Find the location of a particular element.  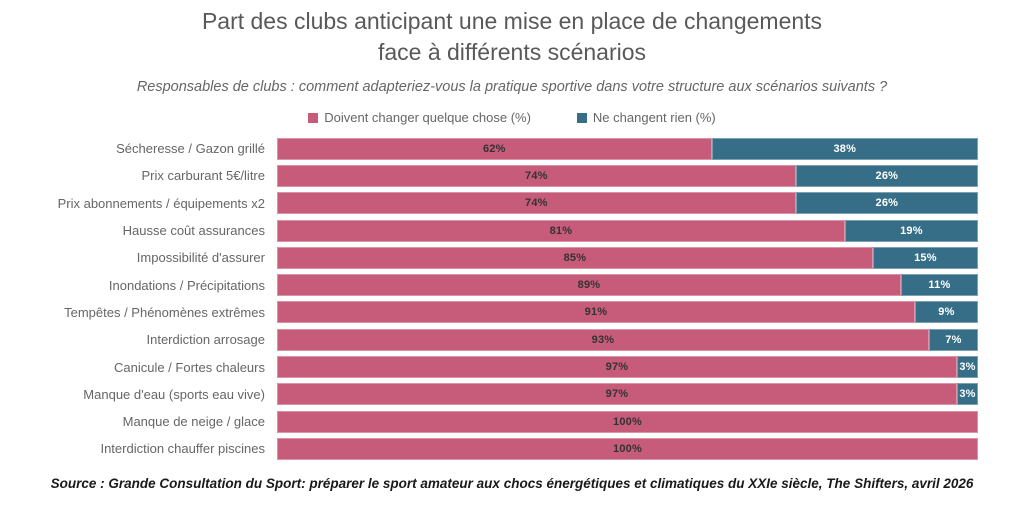

bar-segment-no-change: 7% is located at coordinates (953, 339).